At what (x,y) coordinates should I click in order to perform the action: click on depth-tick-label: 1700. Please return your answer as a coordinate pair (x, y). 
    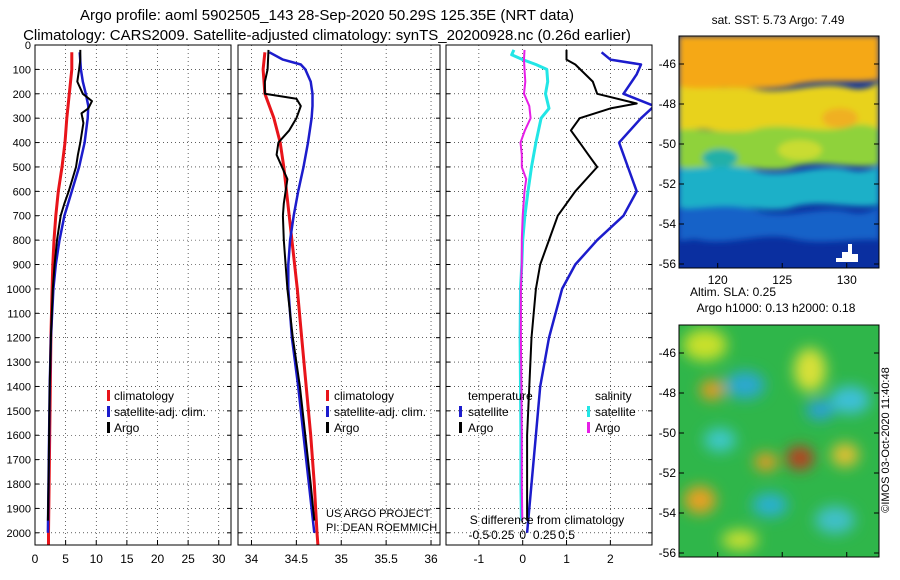
    Looking at the image, I should click on (19, 461).